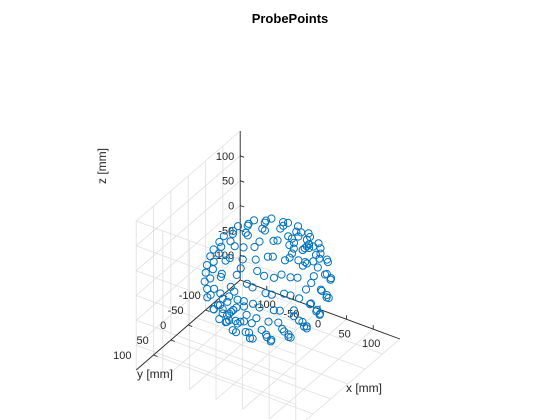  I want to click on x-tick-label: -100, so click(265, 305).